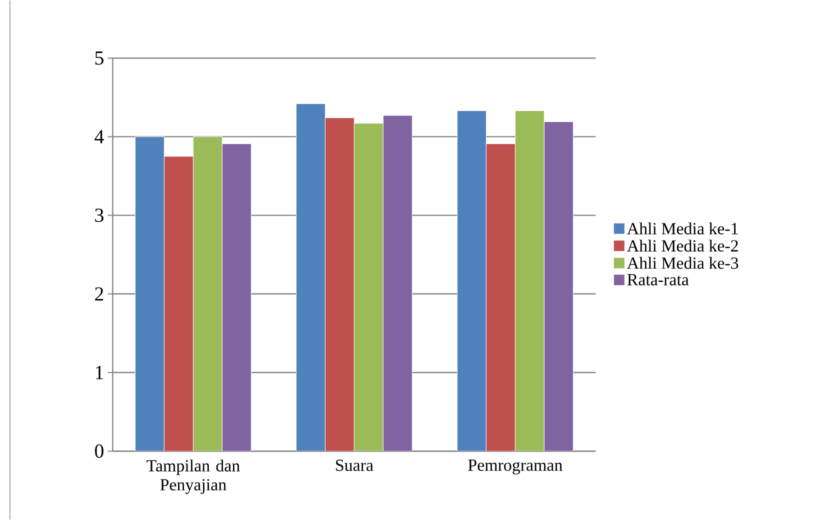 This screenshot has height=520, width=813. What do you see at coordinates (99, 373) in the screenshot?
I see `y-tick-label: 1` at bounding box center [99, 373].